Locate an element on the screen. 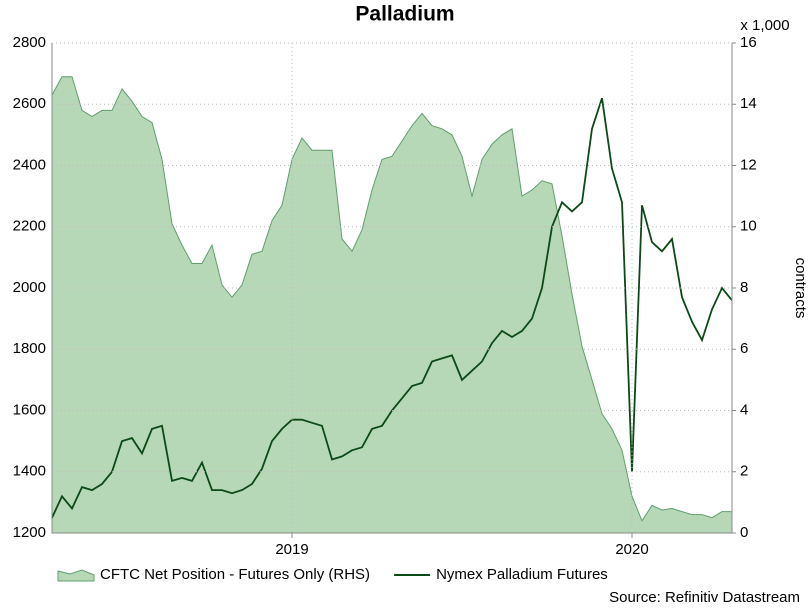 The image size is (811, 614). y2-unit: x 1,000 is located at coordinates (764, 25).